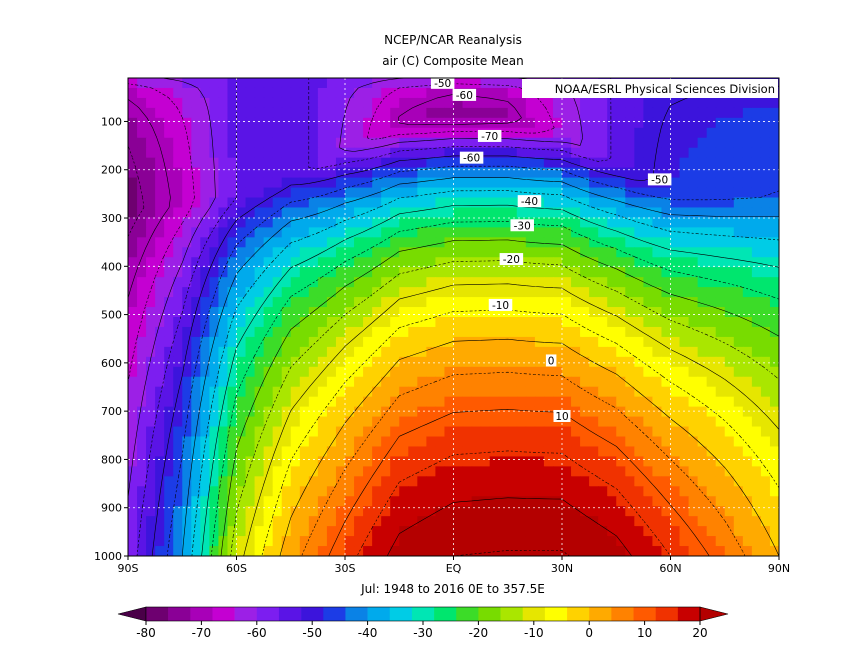 The height and width of the screenshot is (655, 847). What do you see at coordinates (562, 415) in the screenshot?
I see `contour-label-bg` at bounding box center [562, 415].